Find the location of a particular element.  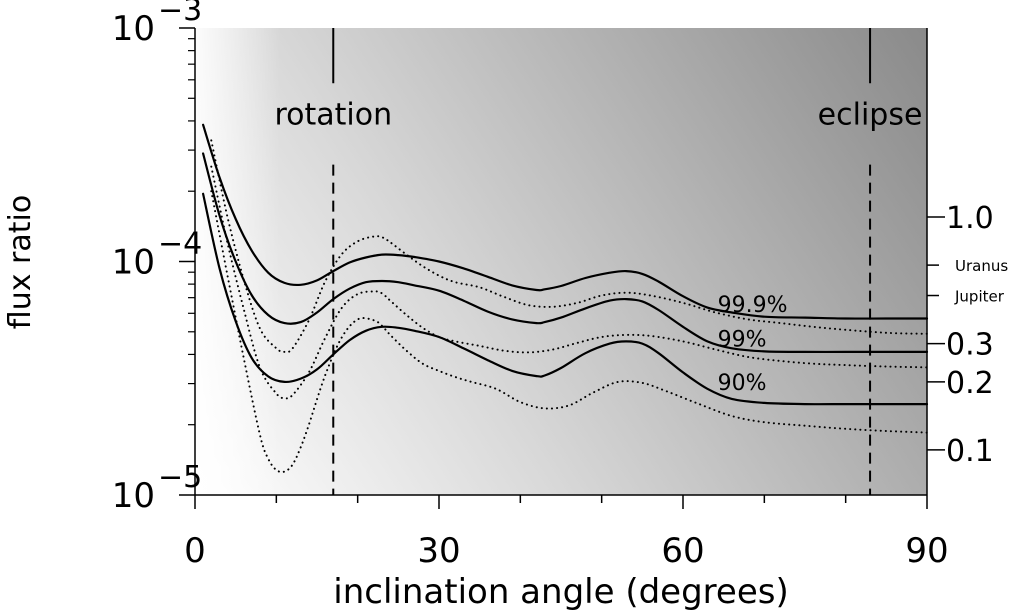

right-tick-label: 1.0 is located at coordinates (970, 218).